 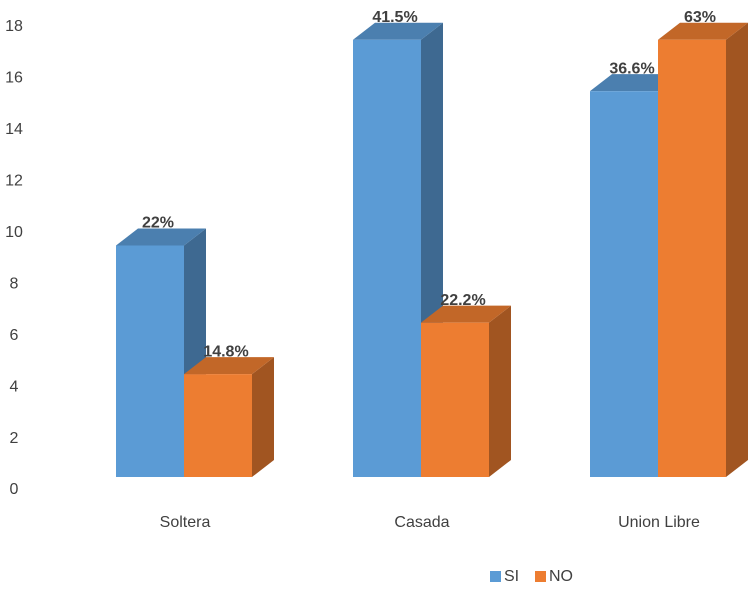 What do you see at coordinates (185, 522) in the screenshot?
I see `x-tick-label: Soltera` at bounding box center [185, 522].